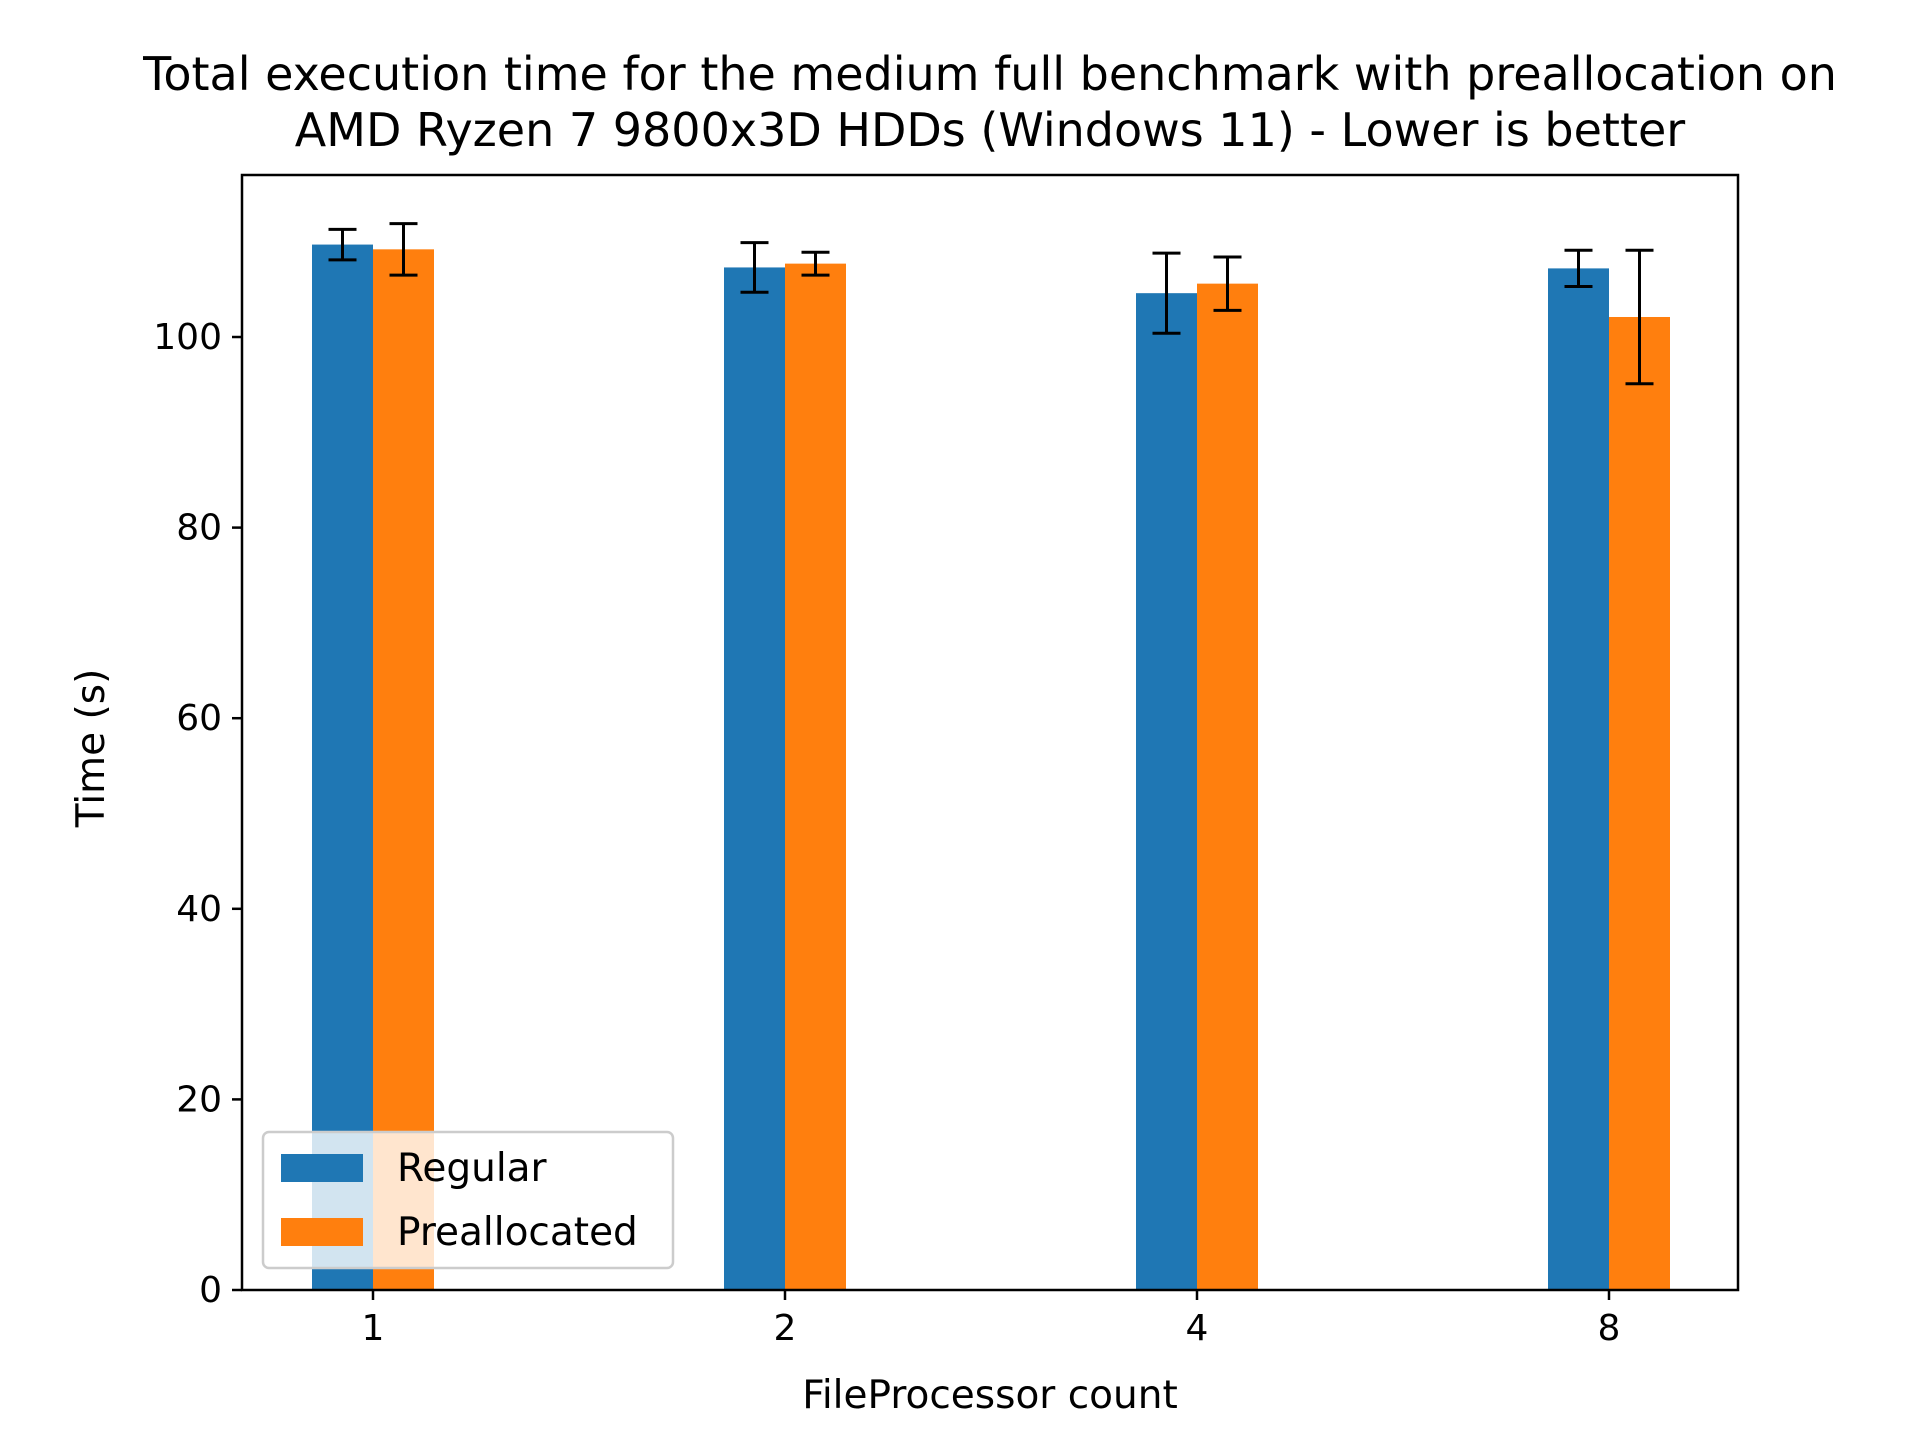 This screenshot has width=1920, height=1440. Describe the element at coordinates (199, 1099) in the screenshot. I see `y-tick-label-20: 20` at that location.